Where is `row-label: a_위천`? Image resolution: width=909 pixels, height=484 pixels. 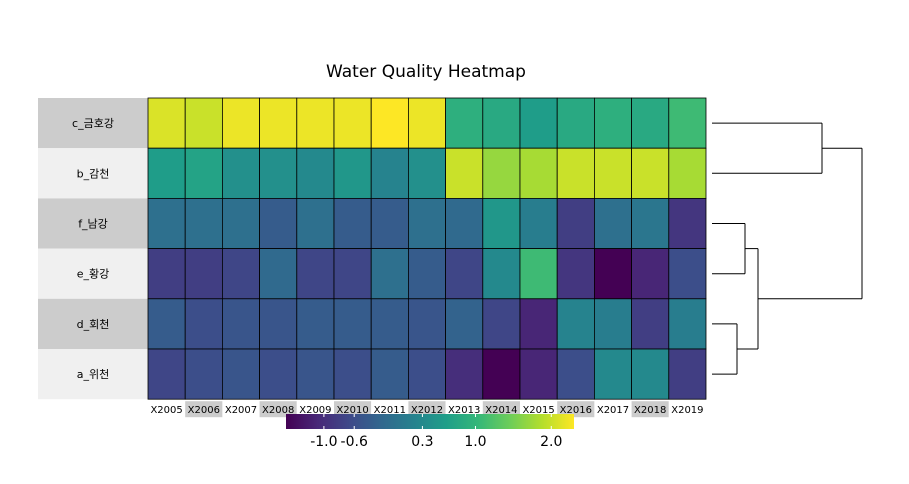 row-label: a_위천 is located at coordinates (93, 374).